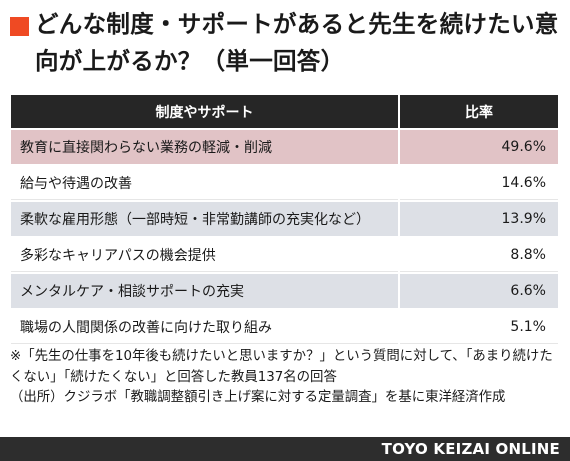 This screenshot has height=461, width=570. What do you see at coordinates (479, 255) in the screenshot?
I see `row-value: 8.8%` at bounding box center [479, 255].